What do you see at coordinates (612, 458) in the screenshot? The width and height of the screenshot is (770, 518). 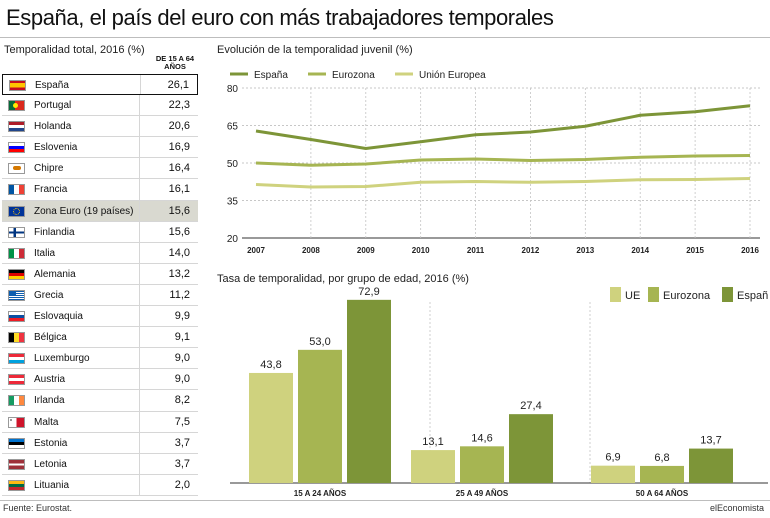 I see `data-label: 6,9` at bounding box center [612, 458].